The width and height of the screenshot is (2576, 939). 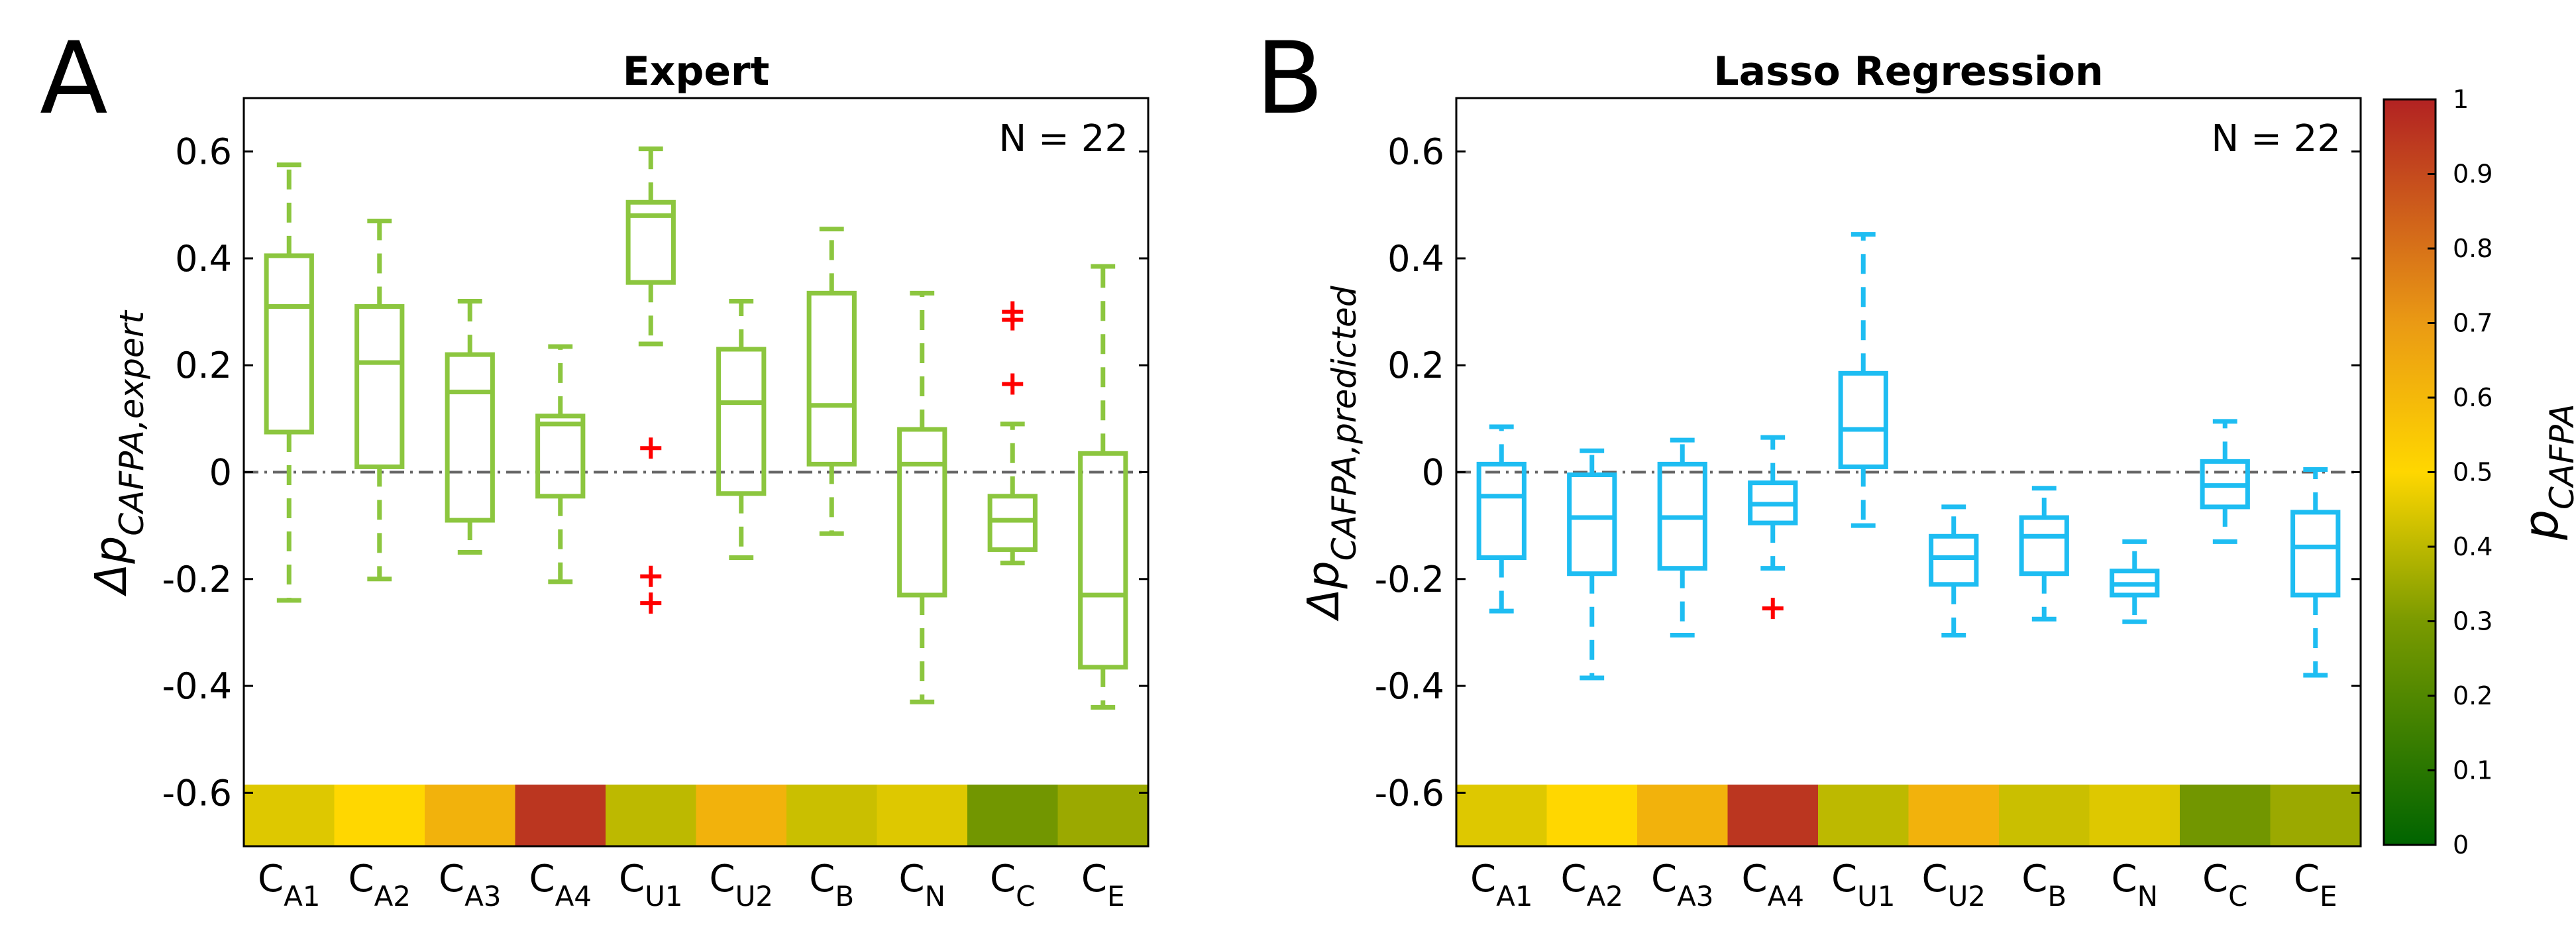 What do you see at coordinates (2473, 770) in the screenshot?
I see `colorbar-tick-label: 0.1` at bounding box center [2473, 770].